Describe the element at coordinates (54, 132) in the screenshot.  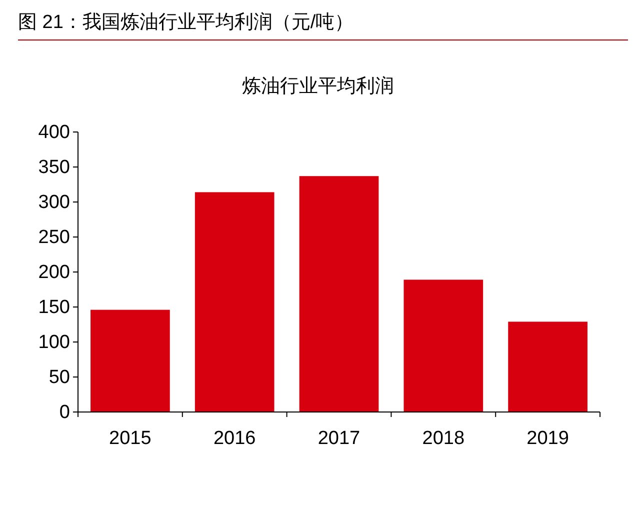
I see `y-tick-label: 400` at that location.